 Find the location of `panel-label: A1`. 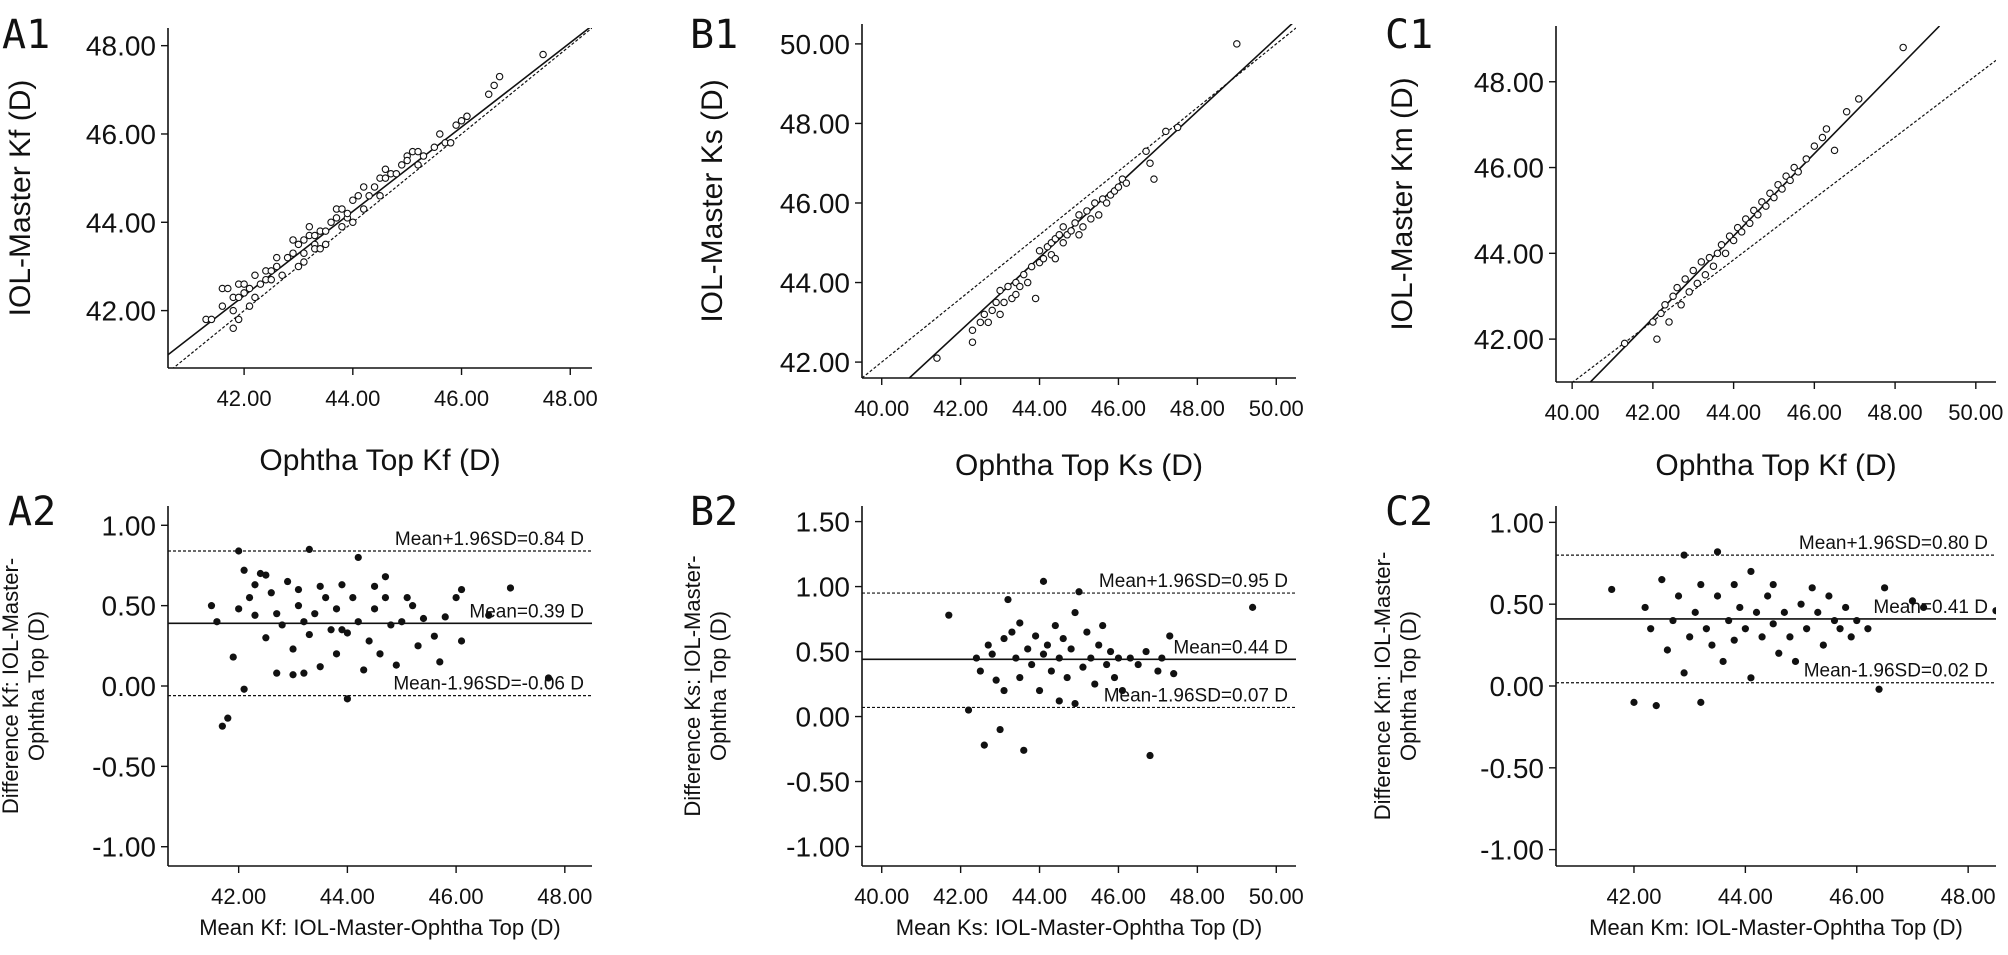

panel-label: A1 is located at coordinates (26, 35).